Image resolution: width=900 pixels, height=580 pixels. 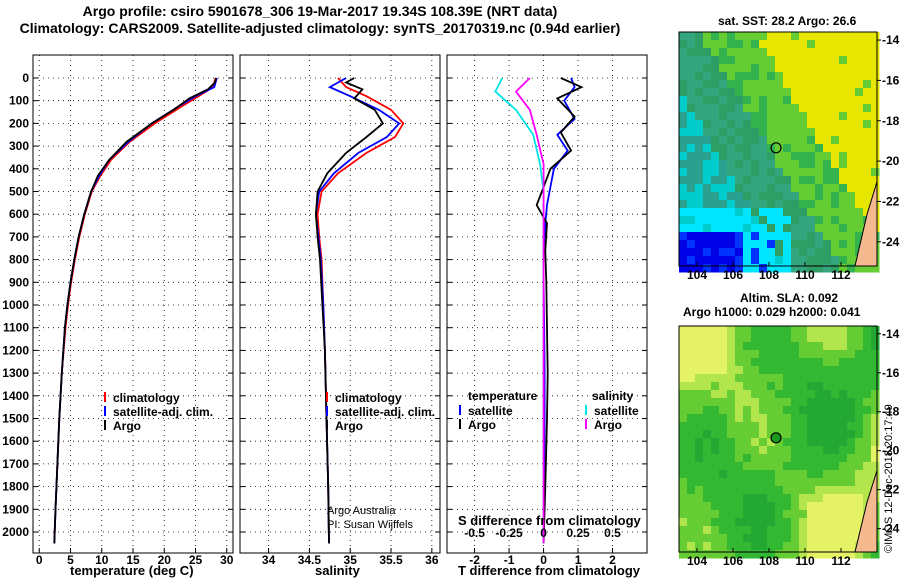 What do you see at coordinates (697, 275) in the screenshot?
I see `map-x-tick-label: 104` at bounding box center [697, 275].